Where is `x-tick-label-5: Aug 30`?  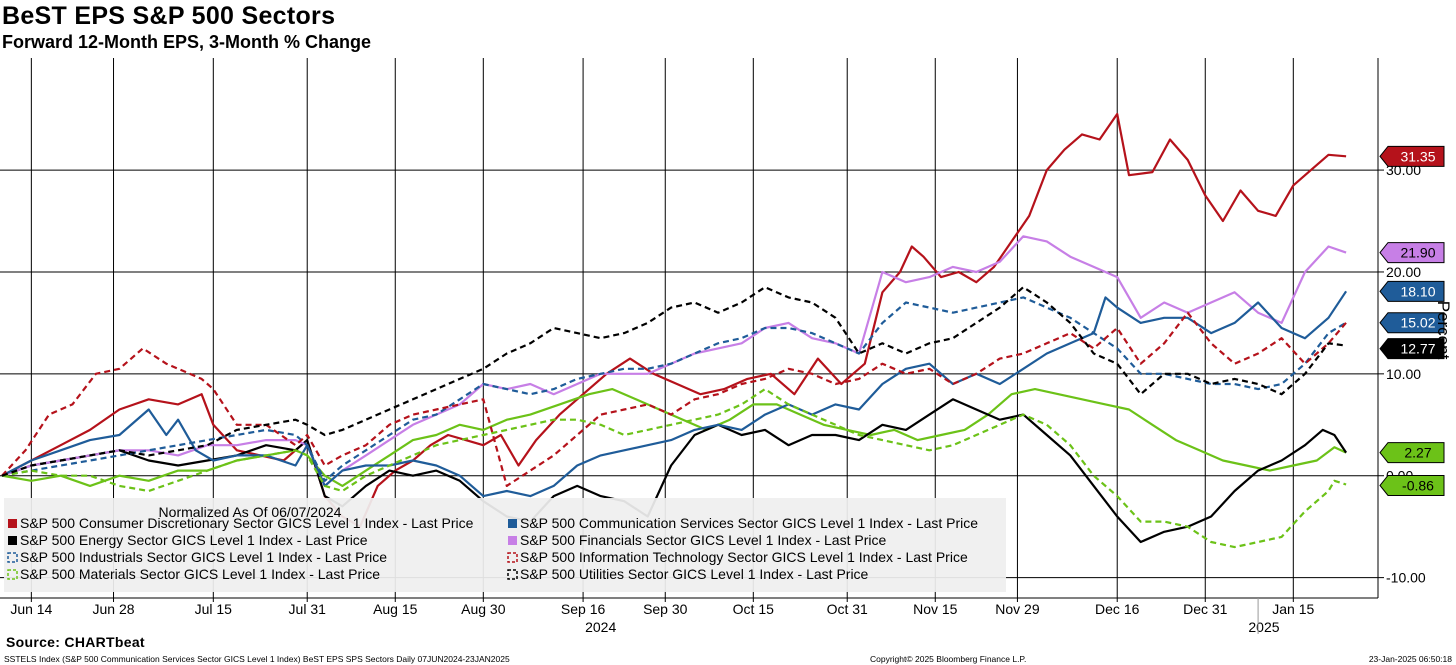 x-tick-label-5: Aug 30 is located at coordinates (483, 609).